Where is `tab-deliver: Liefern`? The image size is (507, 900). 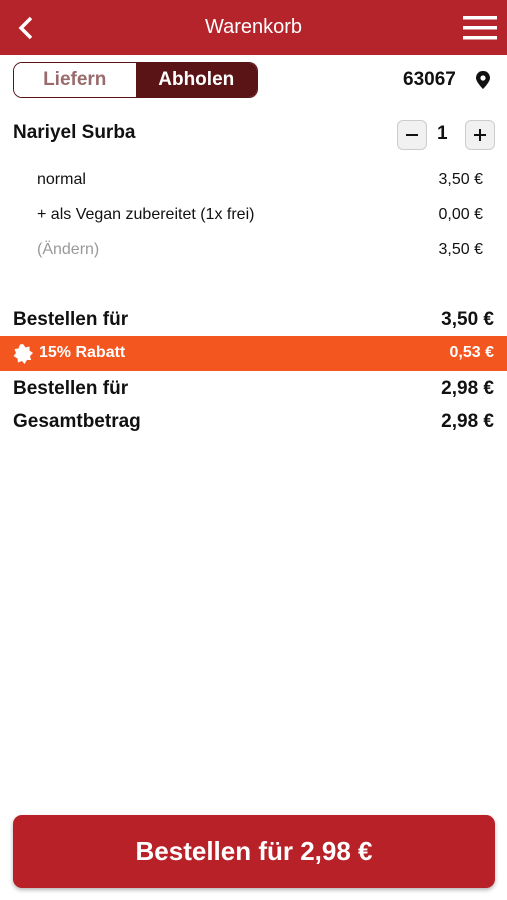 tab-deliver: Liefern is located at coordinates (75, 80).